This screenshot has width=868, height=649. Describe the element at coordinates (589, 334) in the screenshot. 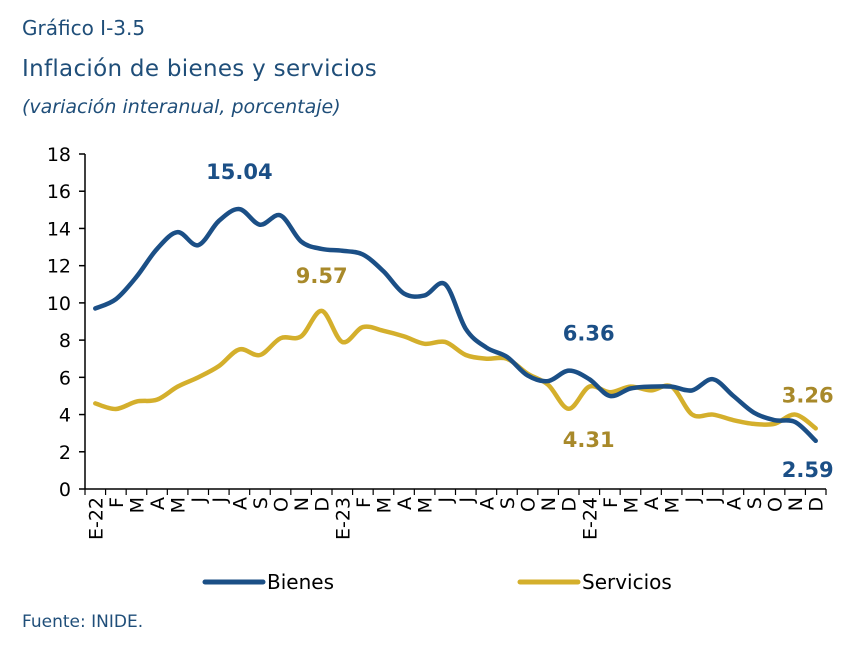

I see `data-label-bienes: 6.36` at that location.